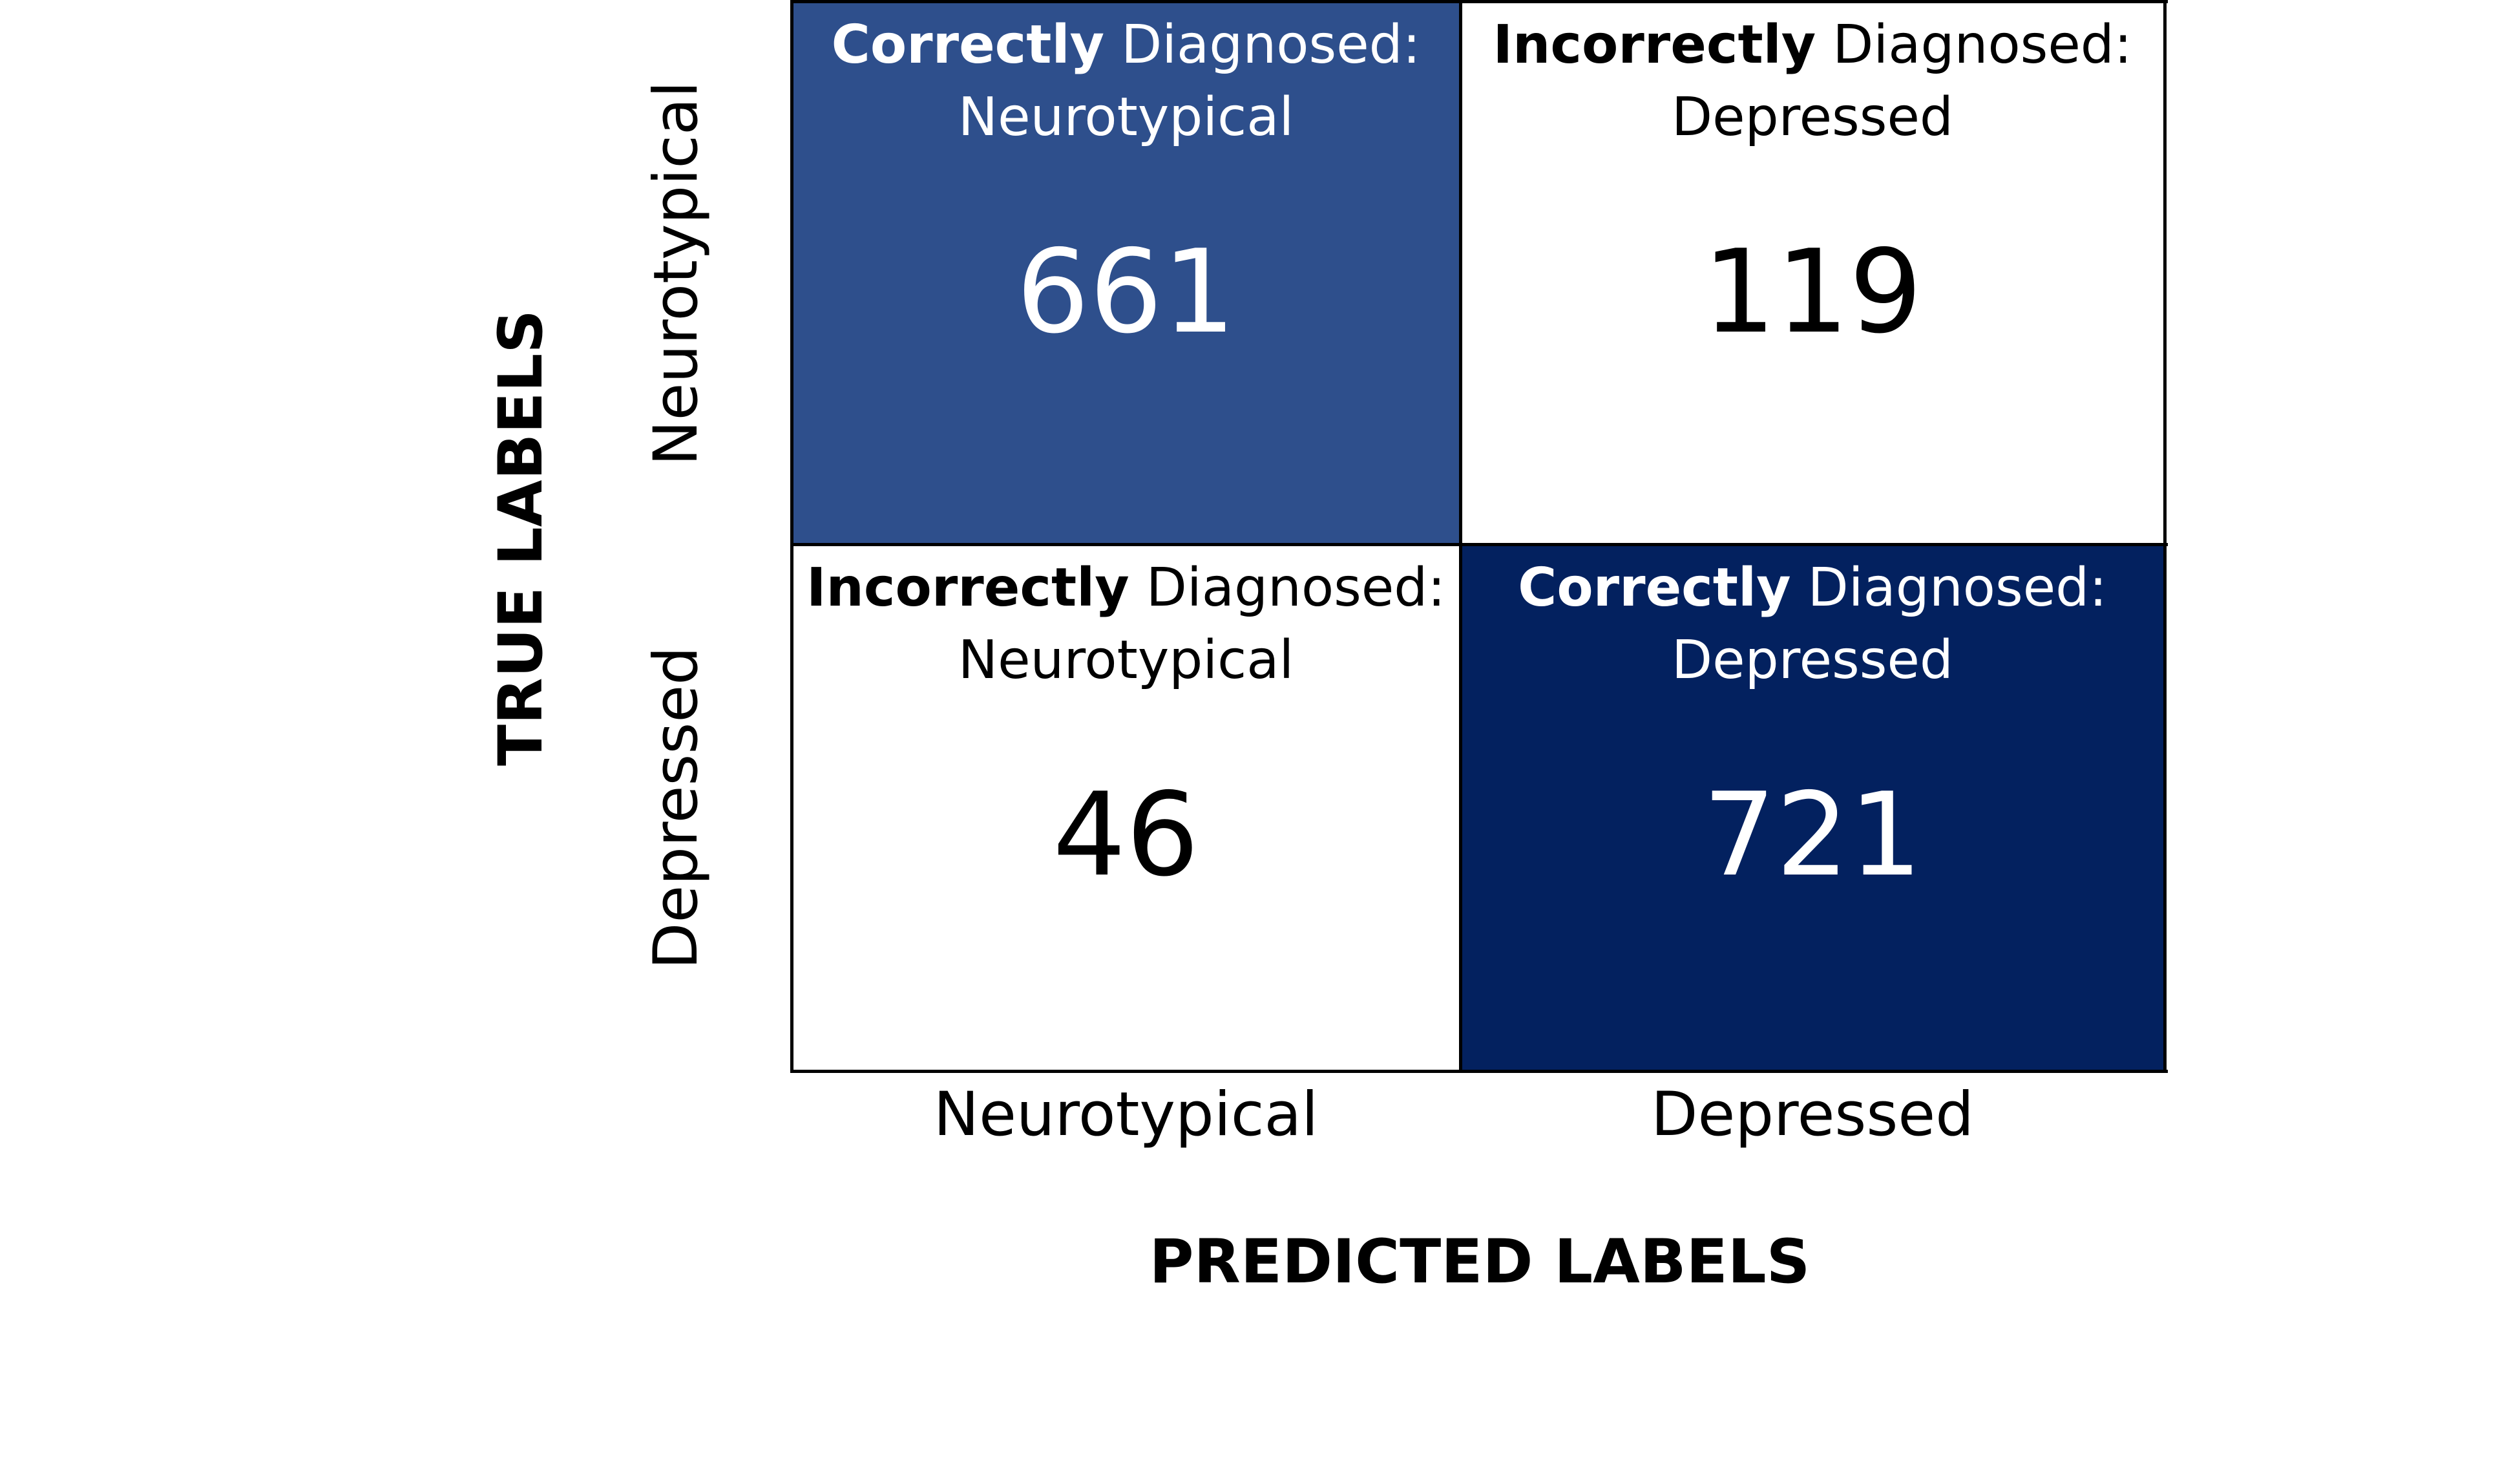 The height and width of the screenshot is (1464, 2520). What do you see at coordinates (1813, 624) in the screenshot?
I see `cell-title: Correctly Diagnosed: Depressed` at bounding box center [1813, 624].